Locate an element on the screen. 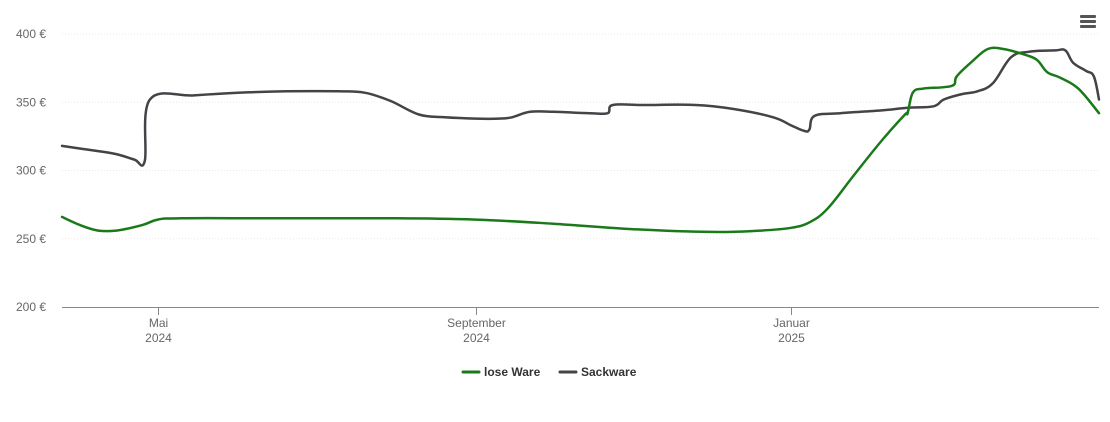 The image size is (1110, 422). y-axis: 200 € 250 € 300 € 350 € 400 € is located at coordinates (31, 170).